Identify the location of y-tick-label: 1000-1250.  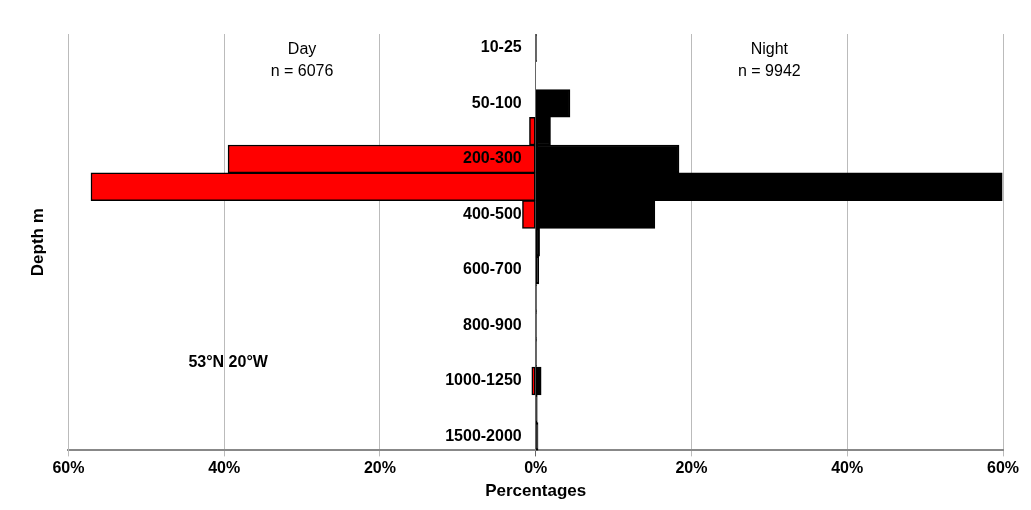
(483, 380).